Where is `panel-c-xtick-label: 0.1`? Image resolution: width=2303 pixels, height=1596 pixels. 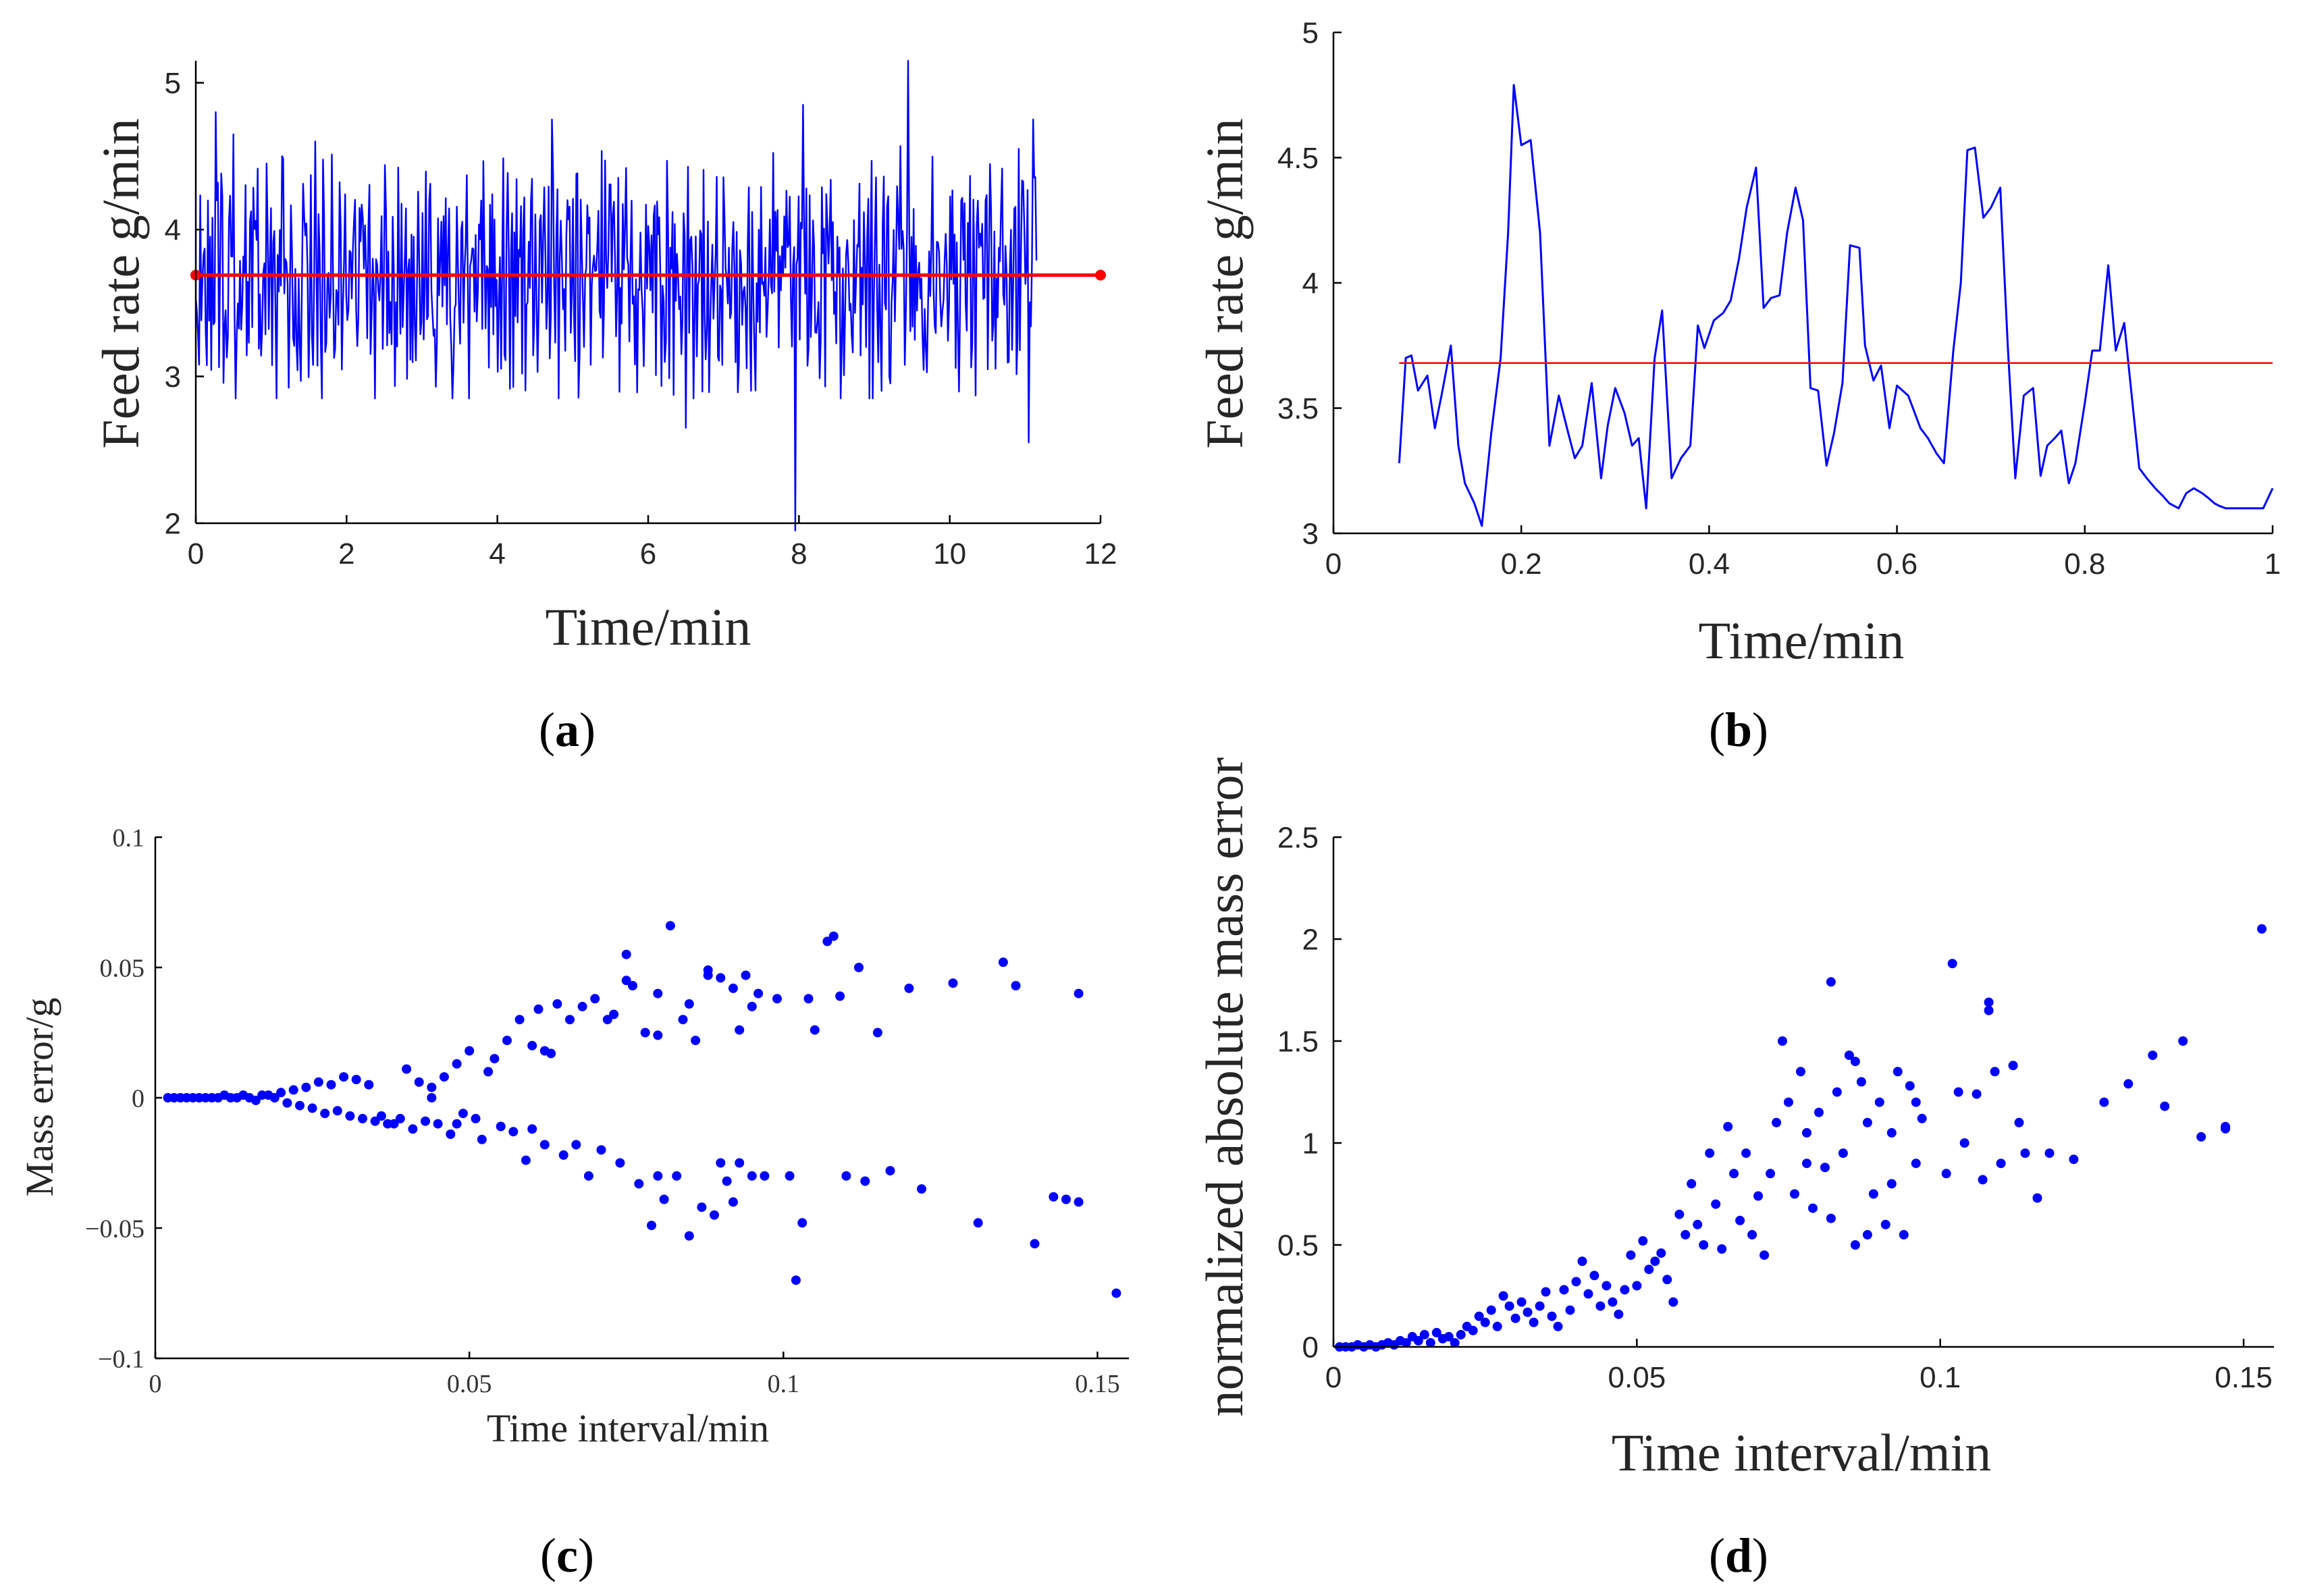
panel-c-xtick-label: 0.1 is located at coordinates (784, 1384).